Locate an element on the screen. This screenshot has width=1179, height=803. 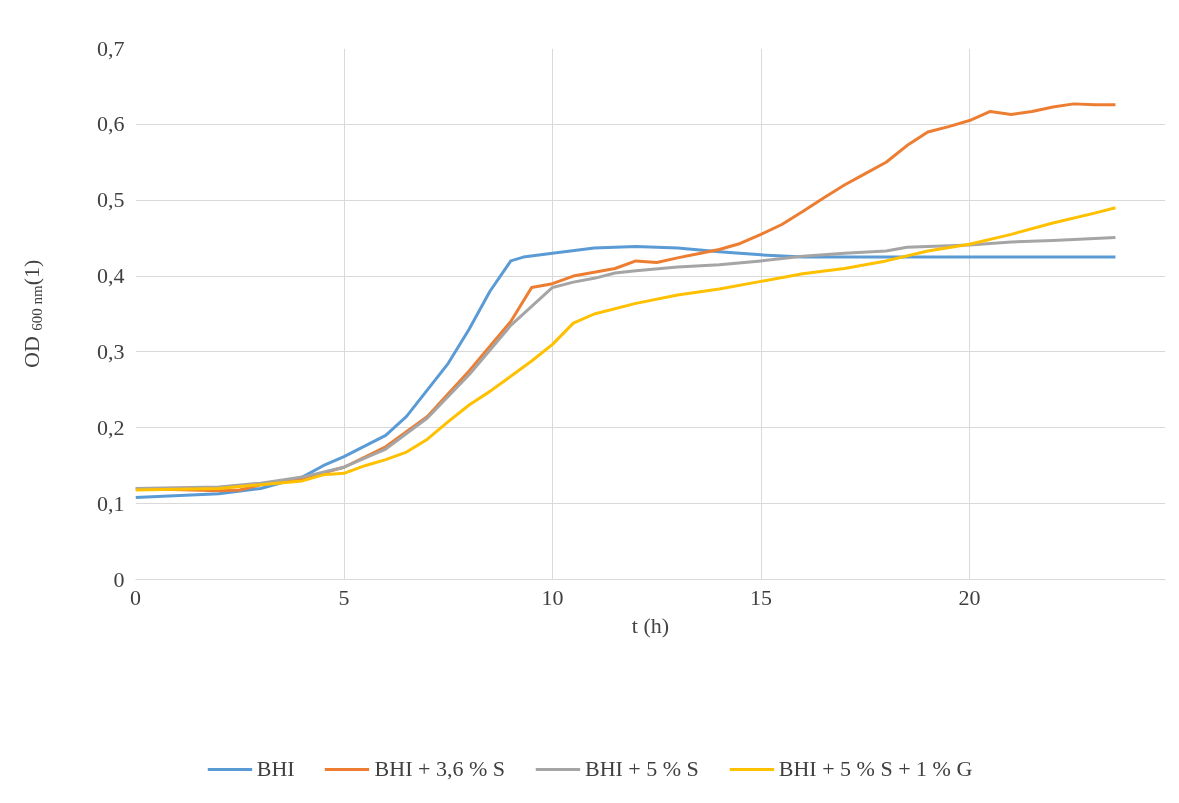
y-tick-label: 0,4 is located at coordinates (111, 276).